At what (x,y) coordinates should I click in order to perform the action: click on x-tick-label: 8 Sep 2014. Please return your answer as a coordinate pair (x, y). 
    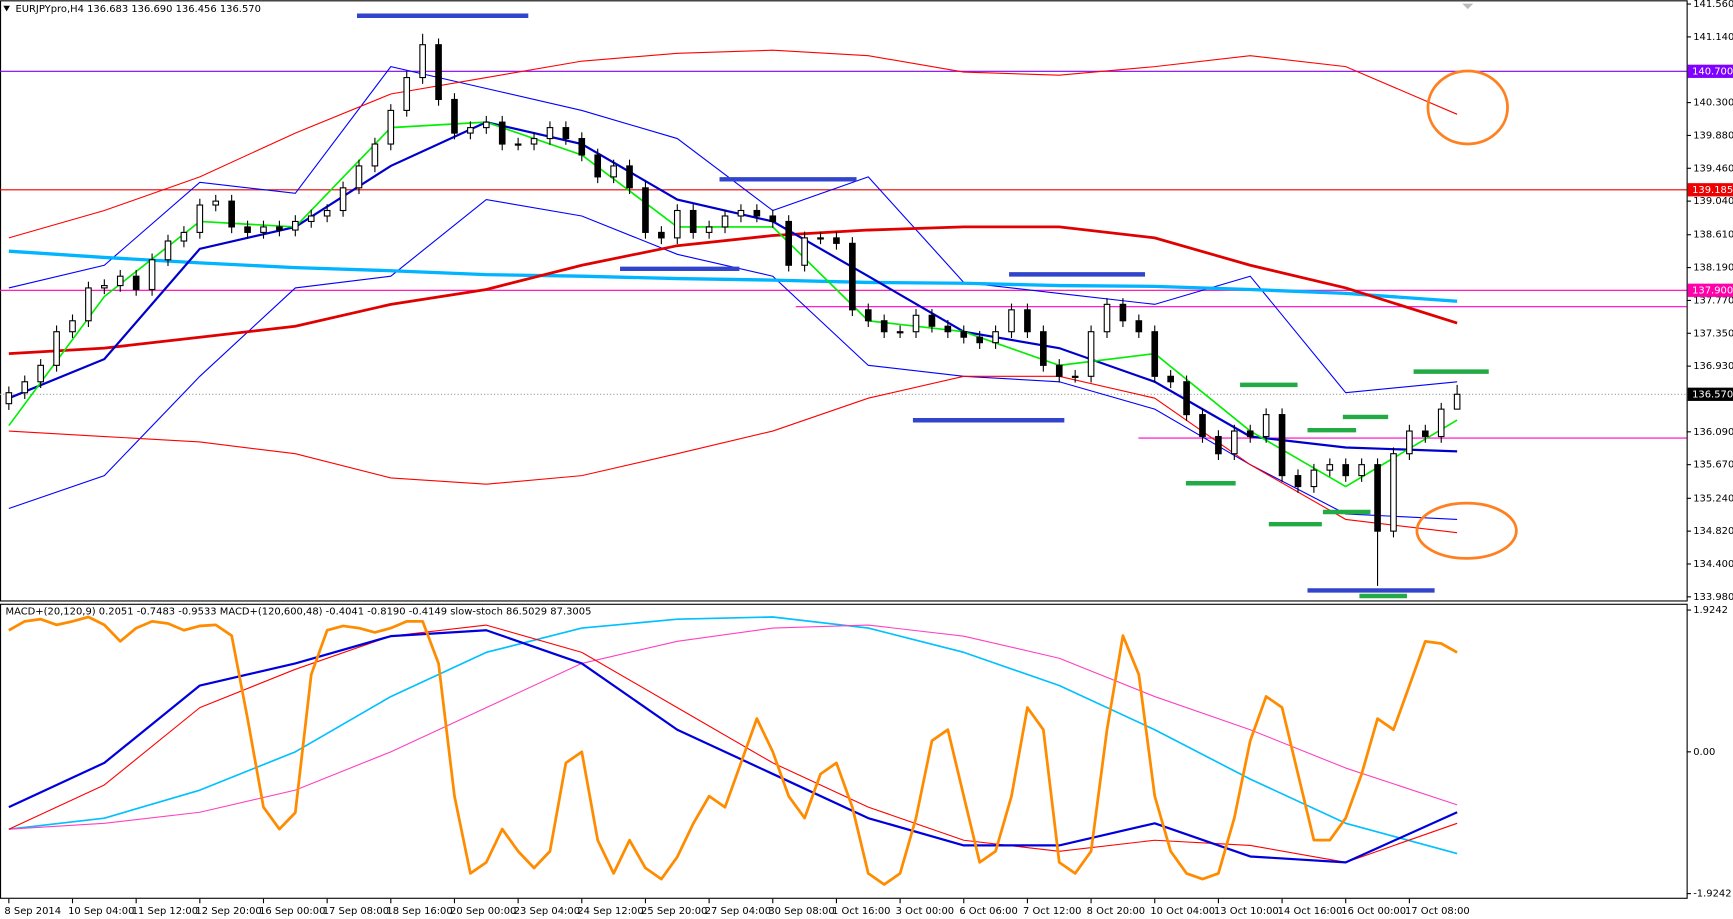
    Looking at the image, I should click on (32, 911).